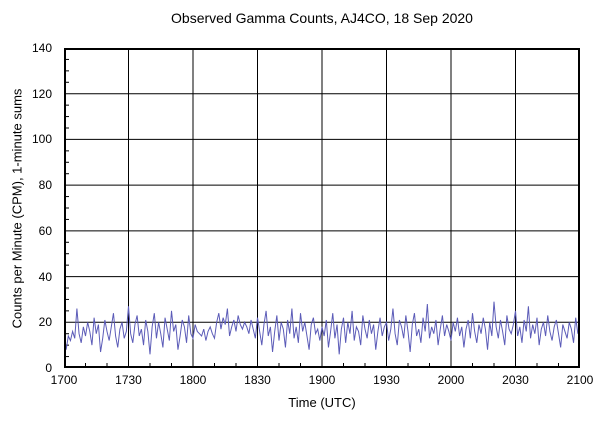 Image resolution: width=600 pixels, height=428 pixels. I want to click on x-tick-label: 2000, so click(451, 380).